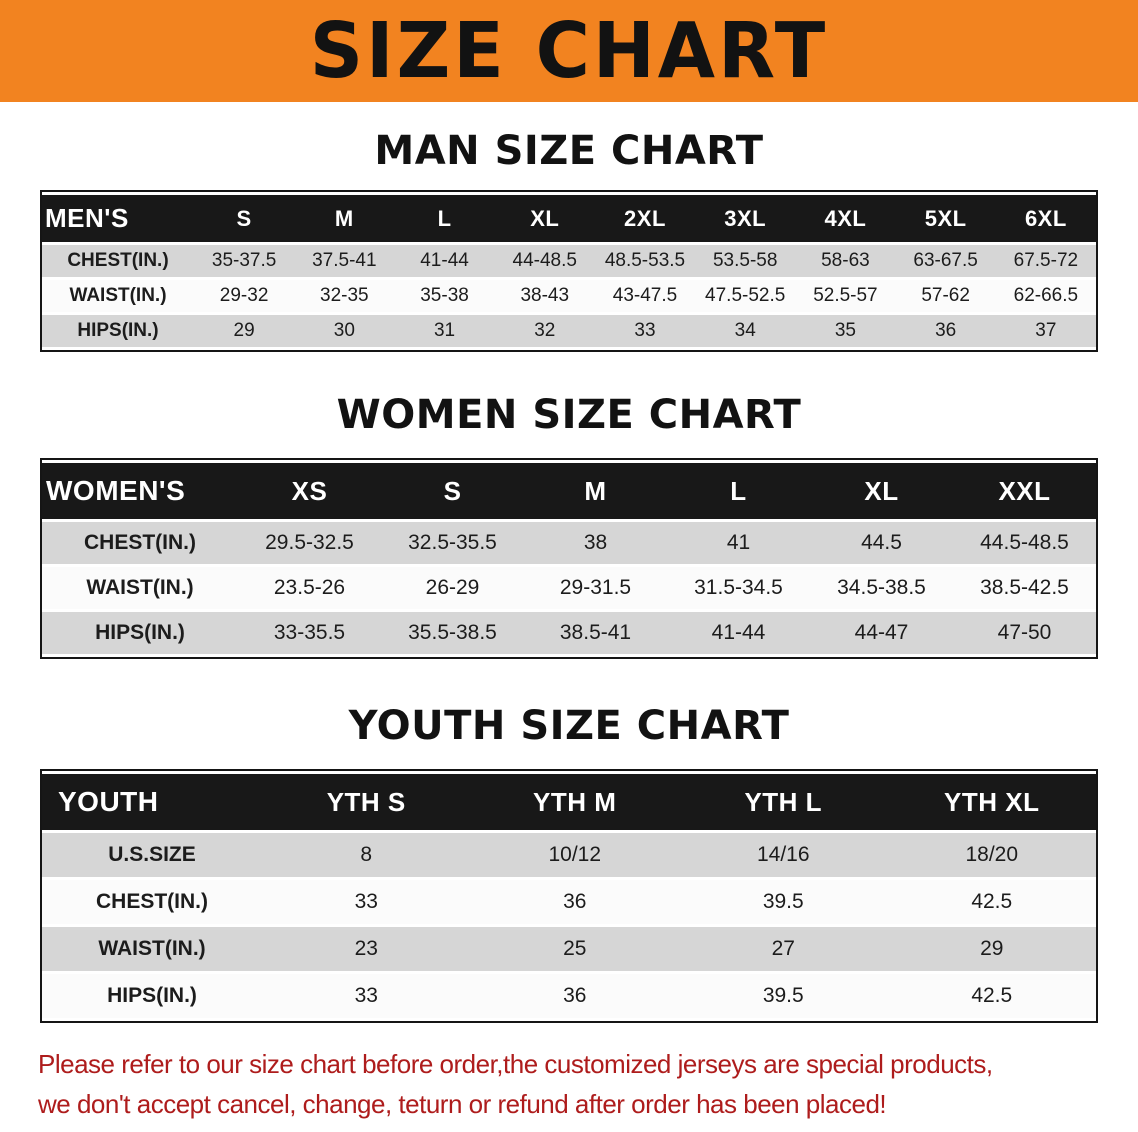 The image size is (1138, 1132). I want to click on measurement-value: 47.5-52.5, so click(745, 295).